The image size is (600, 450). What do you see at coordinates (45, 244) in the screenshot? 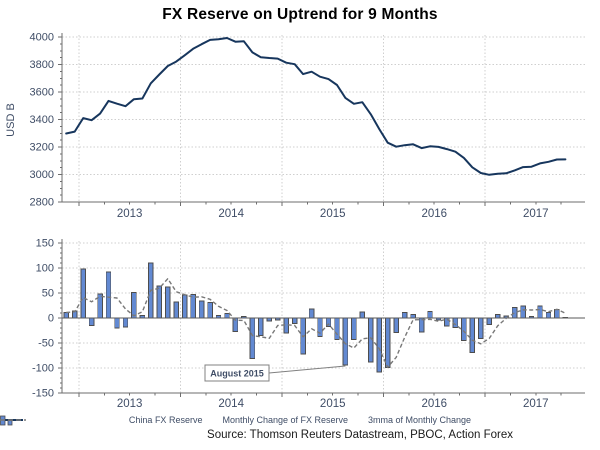
I see `y-tick-label: 150` at bounding box center [45, 244].